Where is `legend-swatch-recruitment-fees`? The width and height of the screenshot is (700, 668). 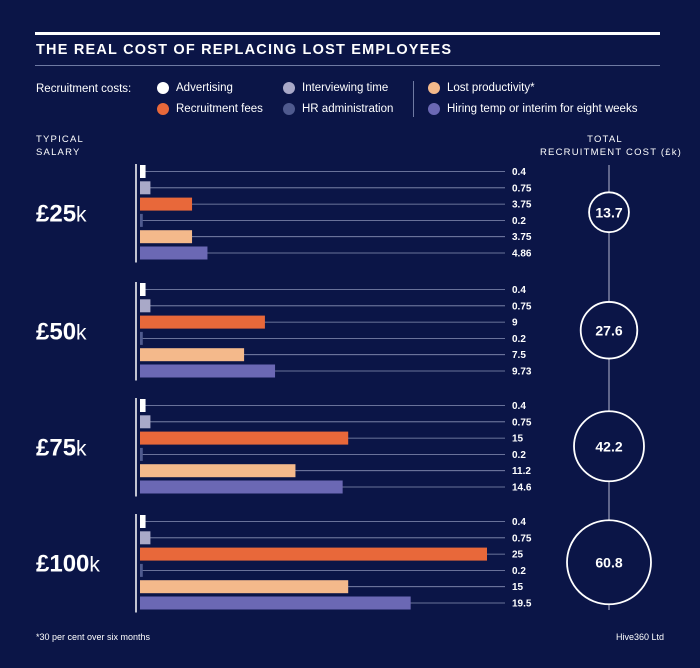 legend-swatch-recruitment-fees is located at coordinates (163, 109).